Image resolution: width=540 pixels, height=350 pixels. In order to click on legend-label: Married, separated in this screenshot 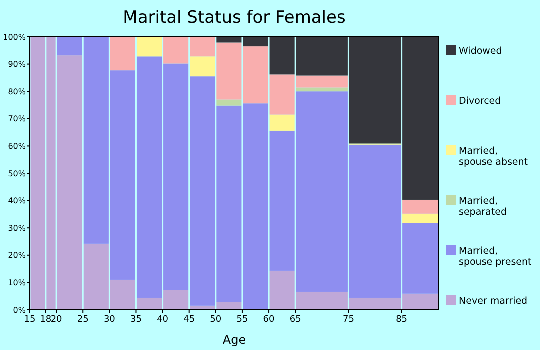, I will do `click(483, 207)`.